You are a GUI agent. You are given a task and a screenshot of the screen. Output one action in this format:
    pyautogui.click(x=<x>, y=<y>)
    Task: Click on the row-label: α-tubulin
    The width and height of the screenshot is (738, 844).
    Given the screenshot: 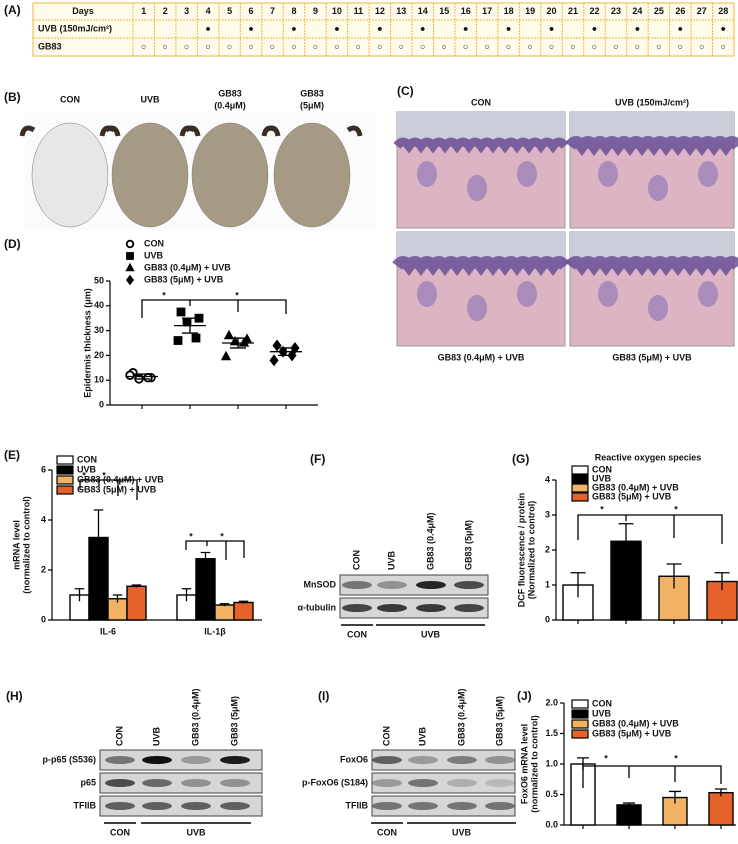 What is the action you would take?
    pyautogui.click(x=316, y=607)
    